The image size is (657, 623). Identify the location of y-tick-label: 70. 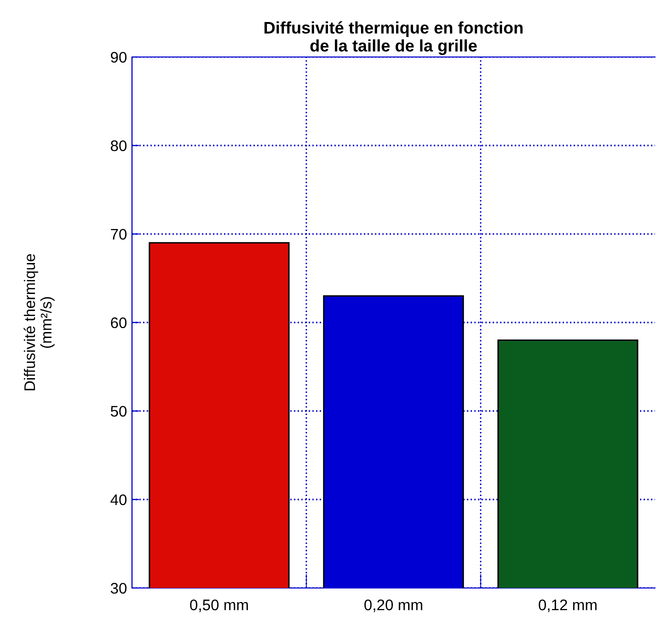
(118, 234).